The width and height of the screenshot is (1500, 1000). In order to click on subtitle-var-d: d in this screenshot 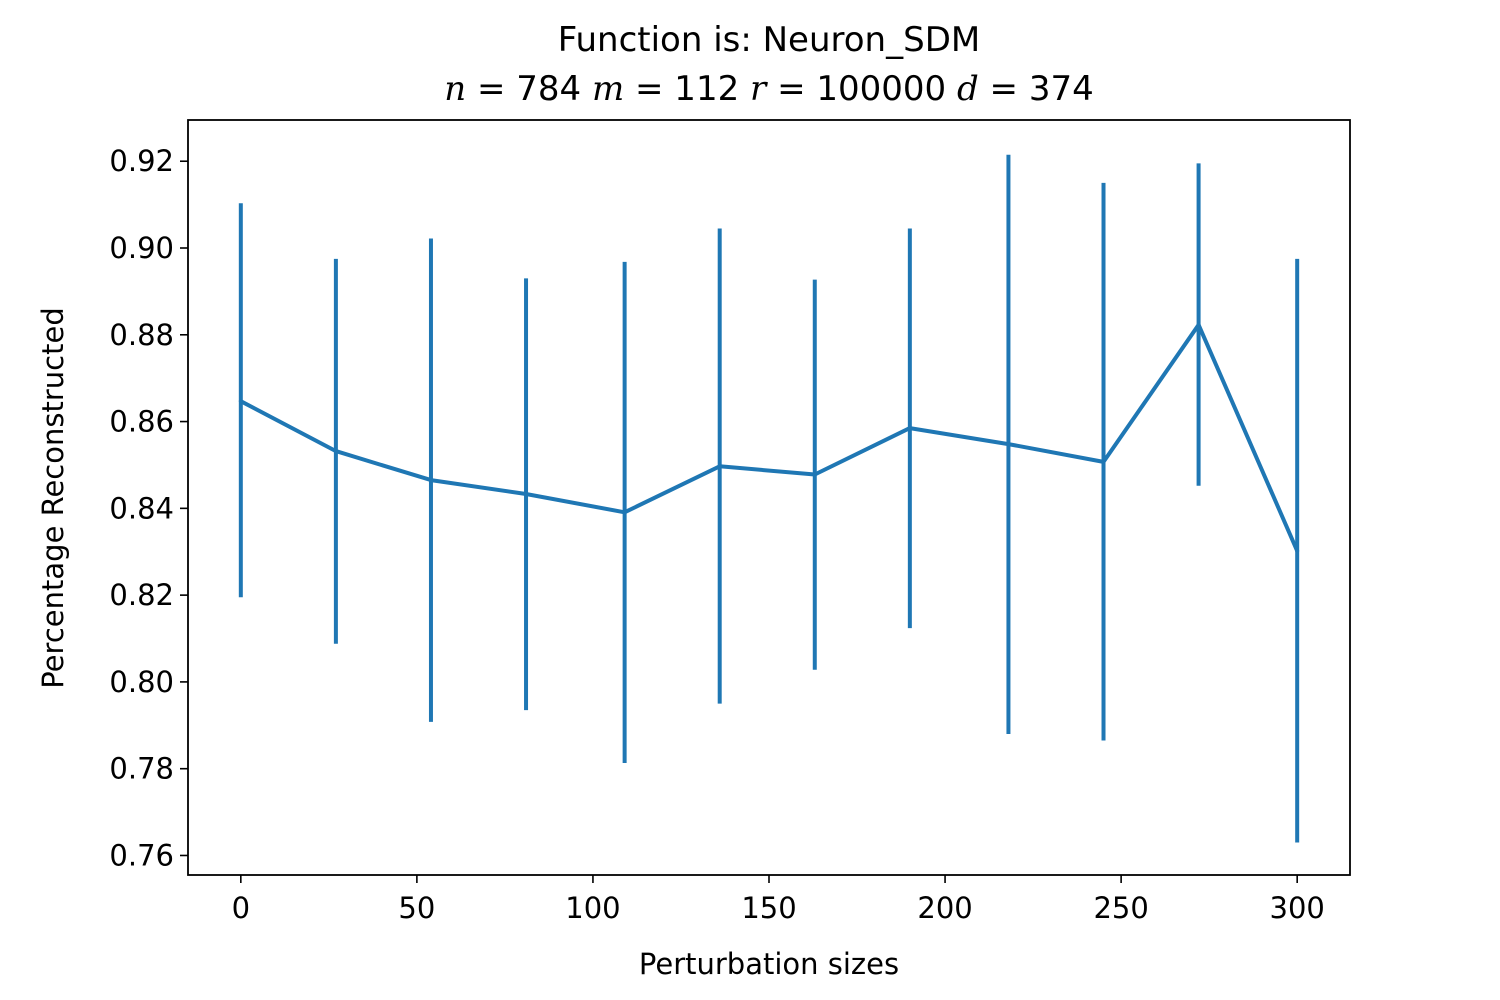, I will do `click(962, 89)`.